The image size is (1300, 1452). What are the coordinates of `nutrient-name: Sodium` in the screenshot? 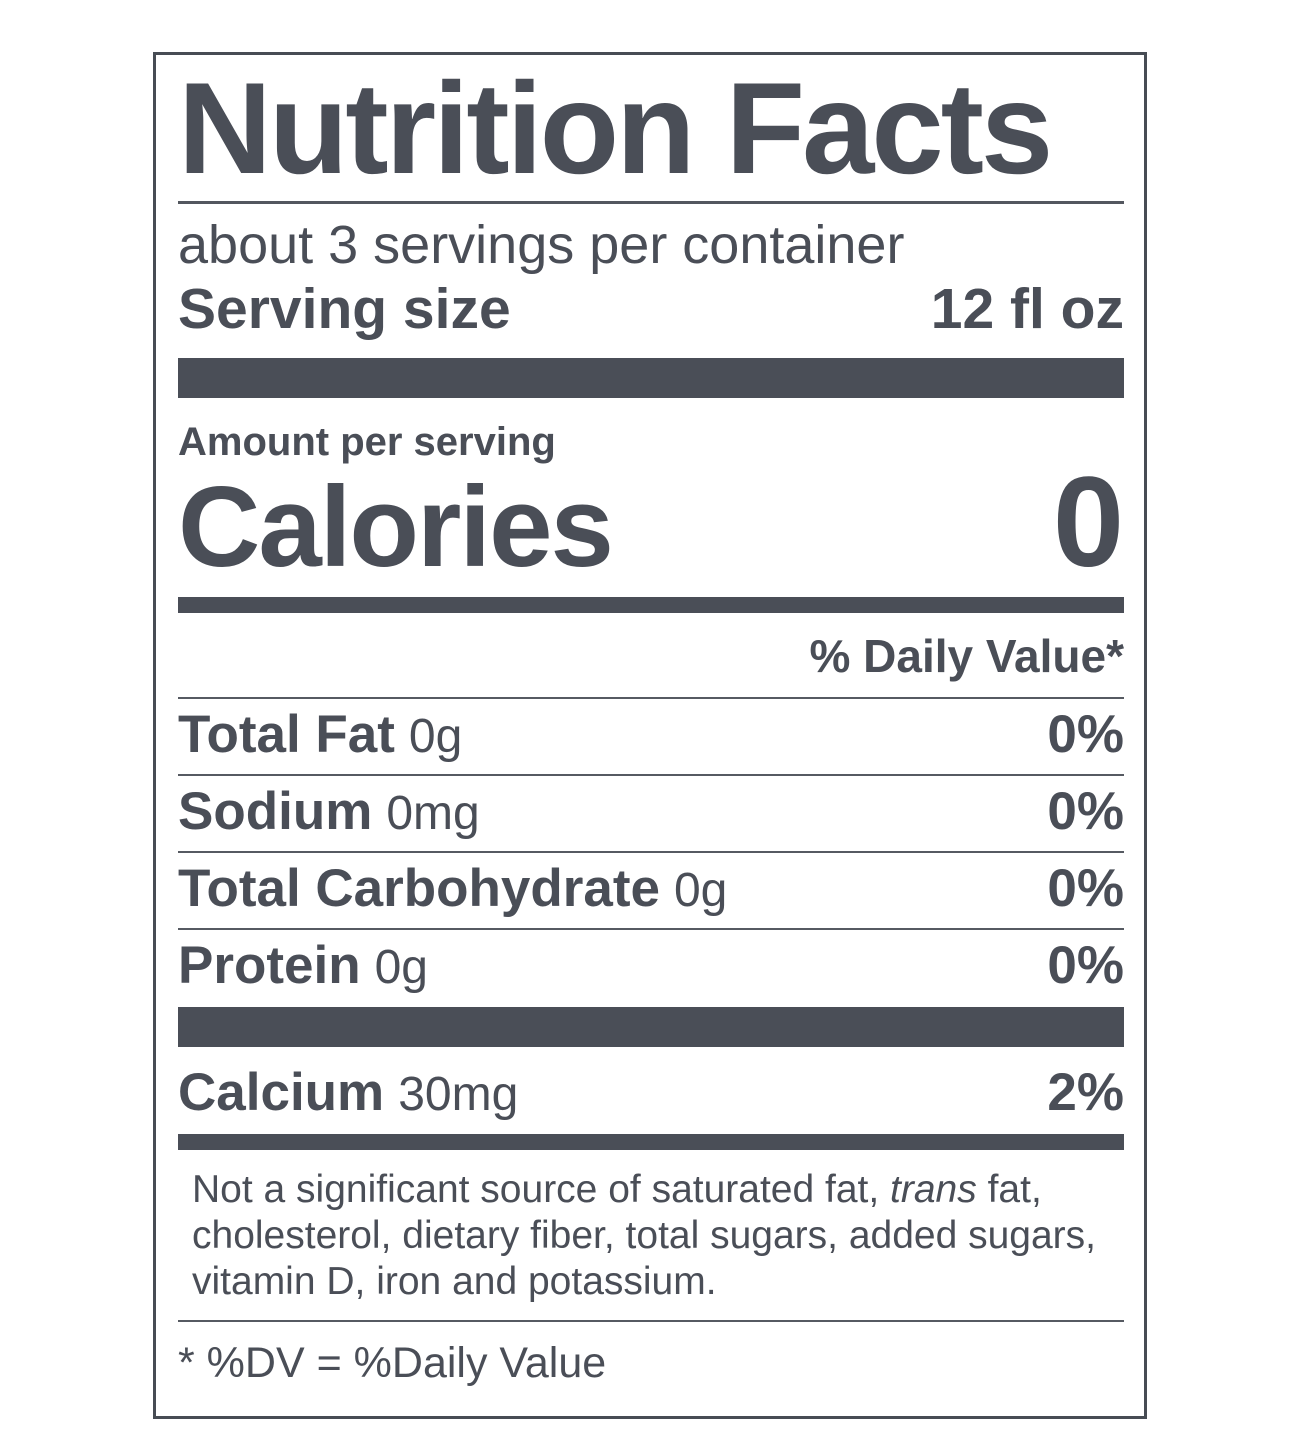 It's located at (275, 811).